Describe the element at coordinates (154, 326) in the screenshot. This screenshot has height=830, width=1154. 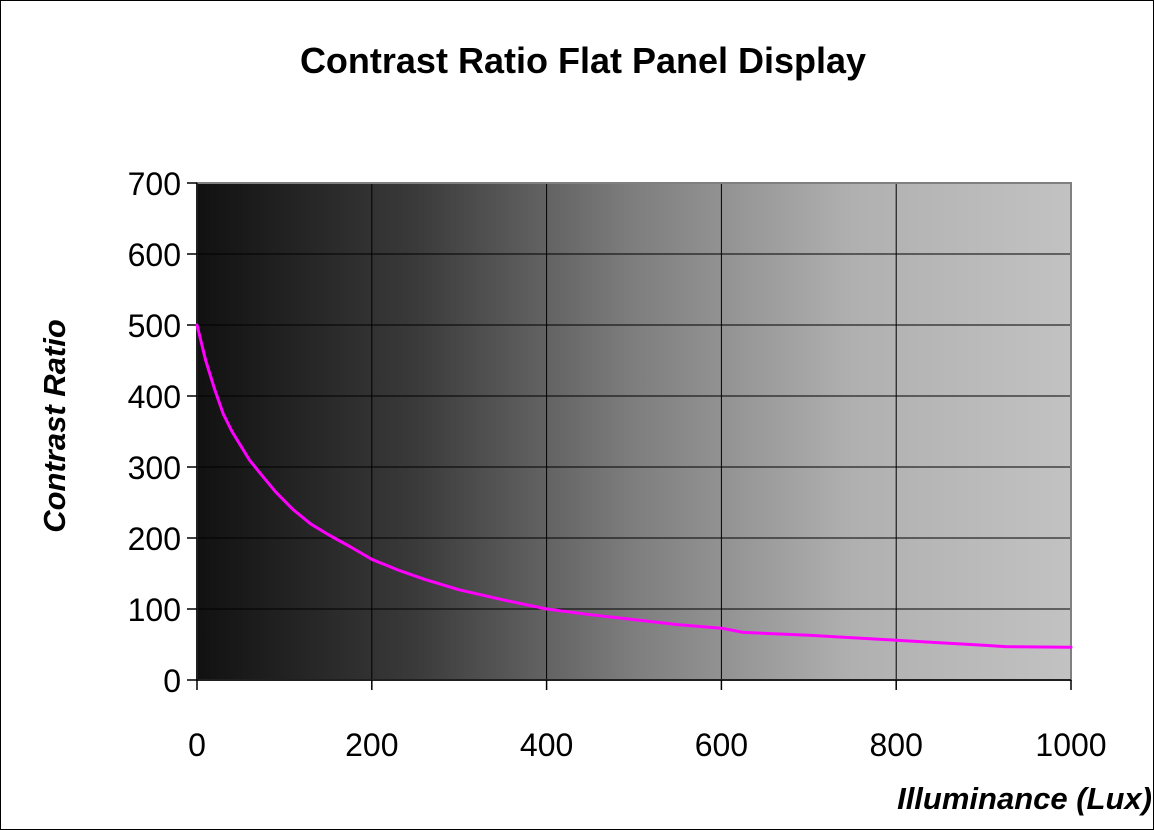
I see `y-tick-label: 500` at that location.